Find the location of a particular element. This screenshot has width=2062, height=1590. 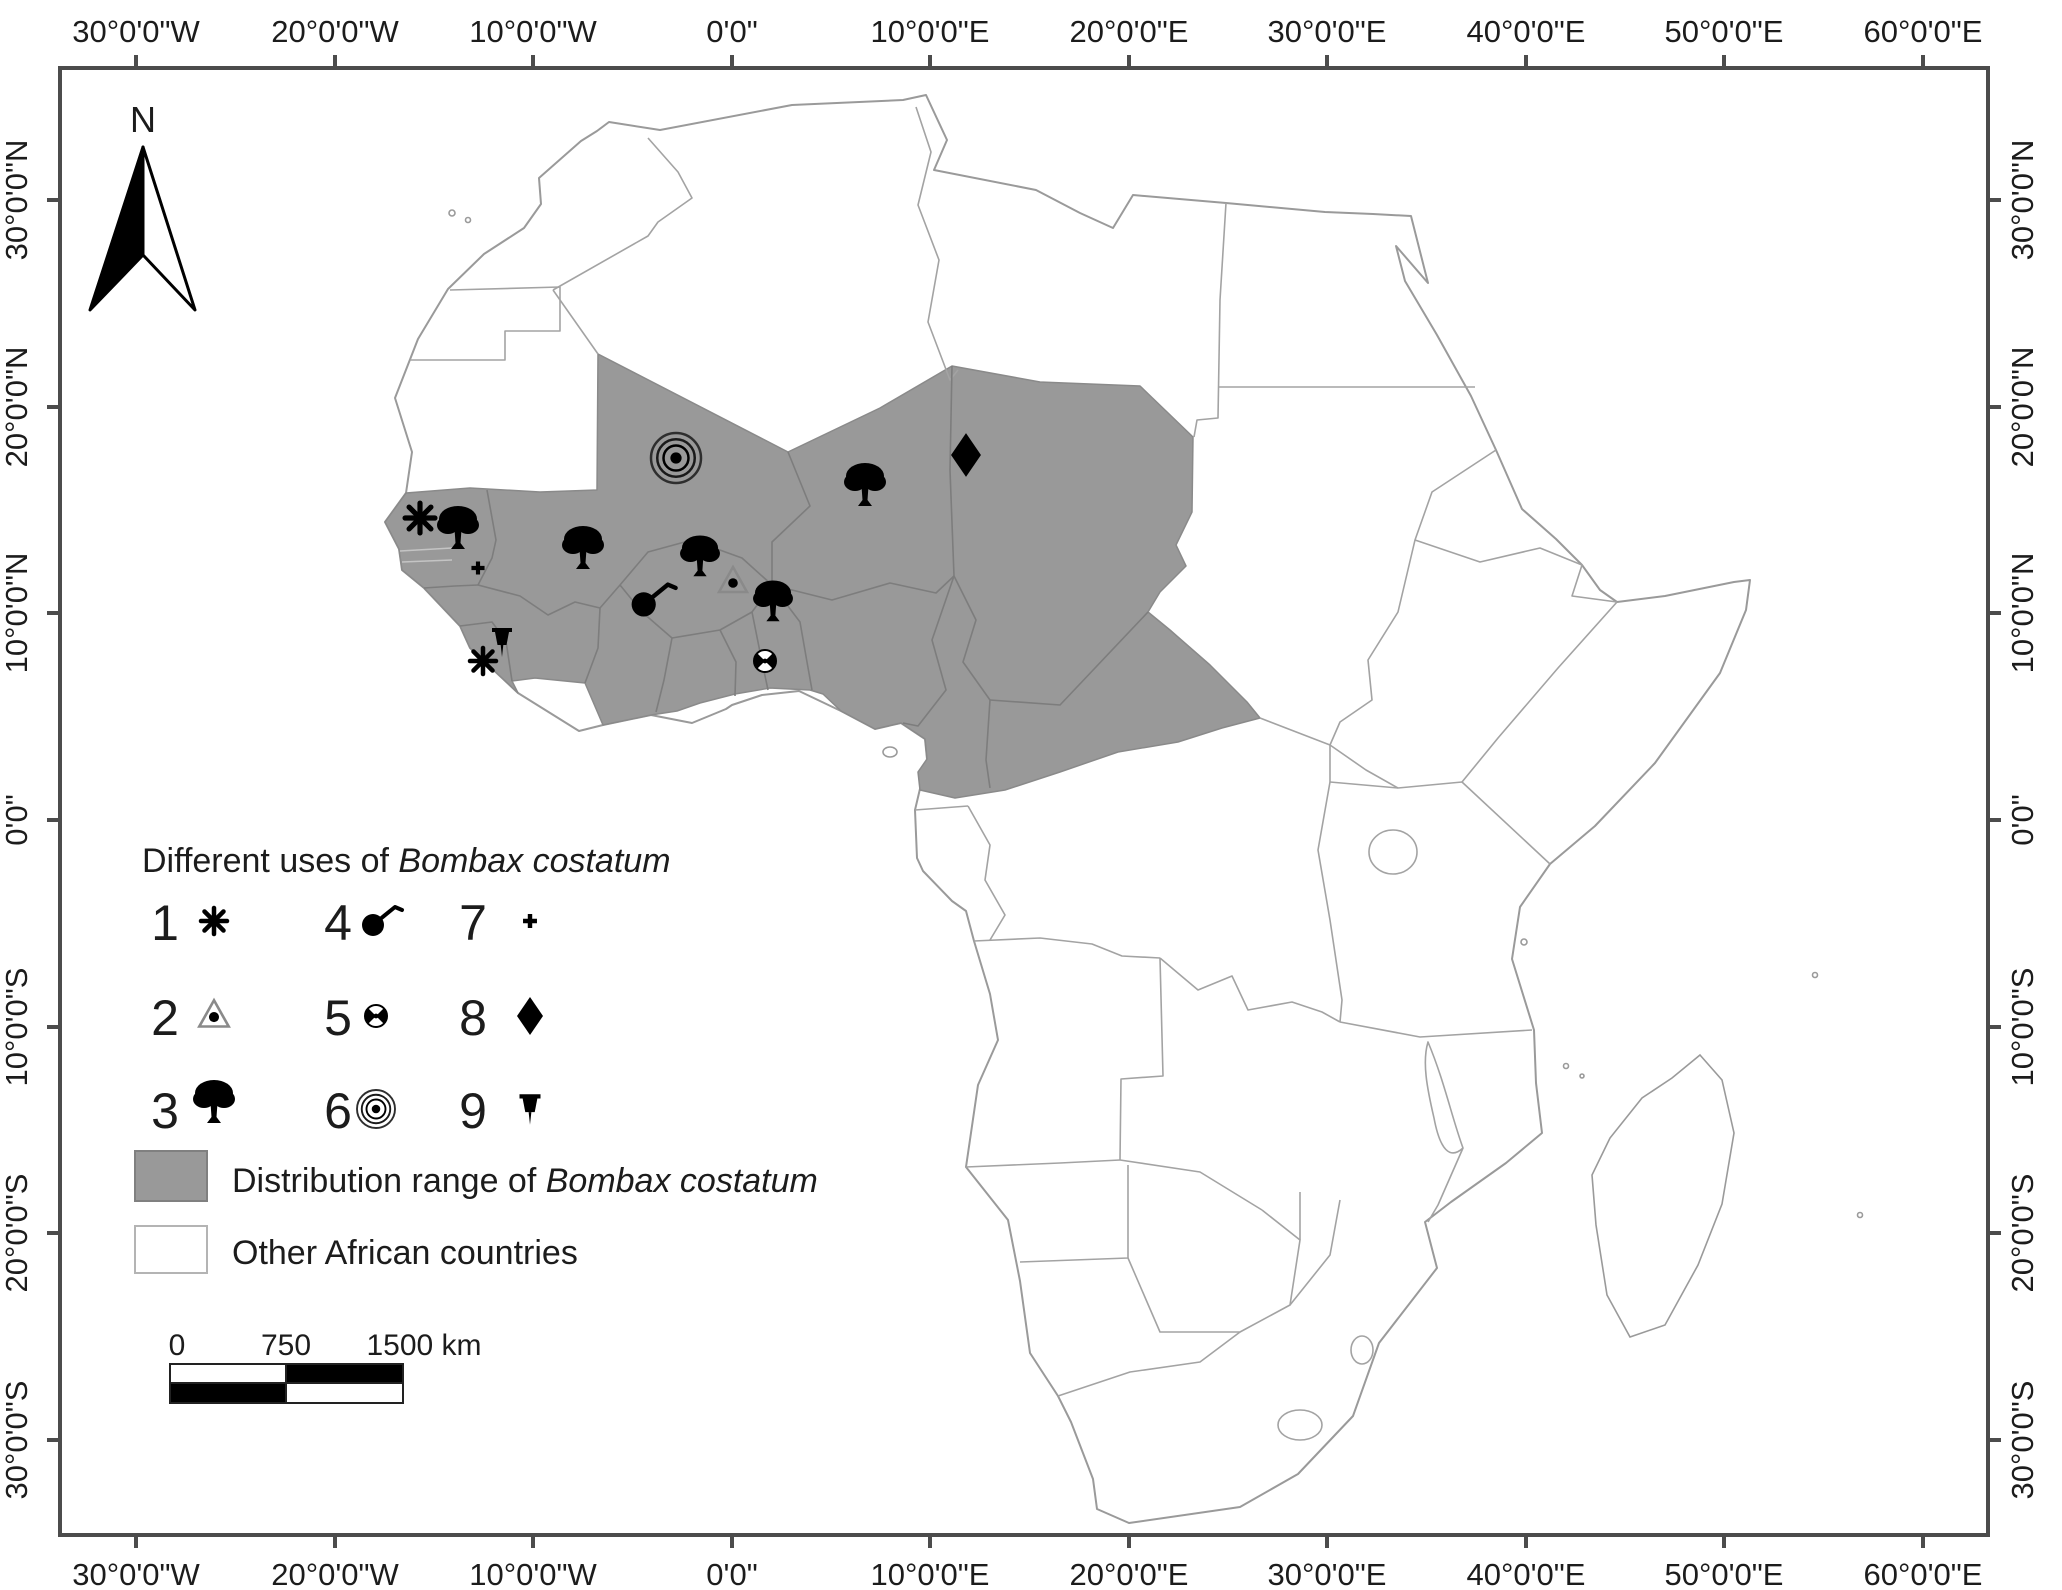

north-arrow-label: N is located at coordinates (143, 119).